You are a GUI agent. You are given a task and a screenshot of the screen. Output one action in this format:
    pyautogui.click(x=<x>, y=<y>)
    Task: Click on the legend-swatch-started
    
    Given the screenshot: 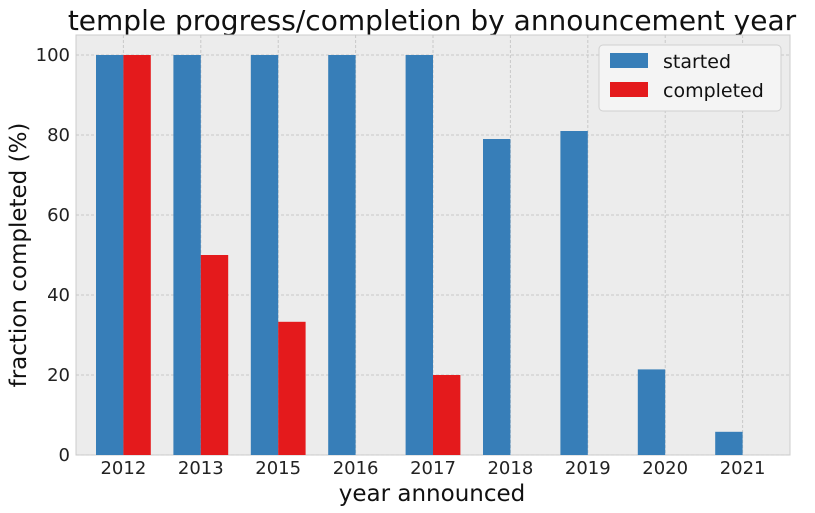 What is the action you would take?
    pyautogui.click(x=629, y=60)
    